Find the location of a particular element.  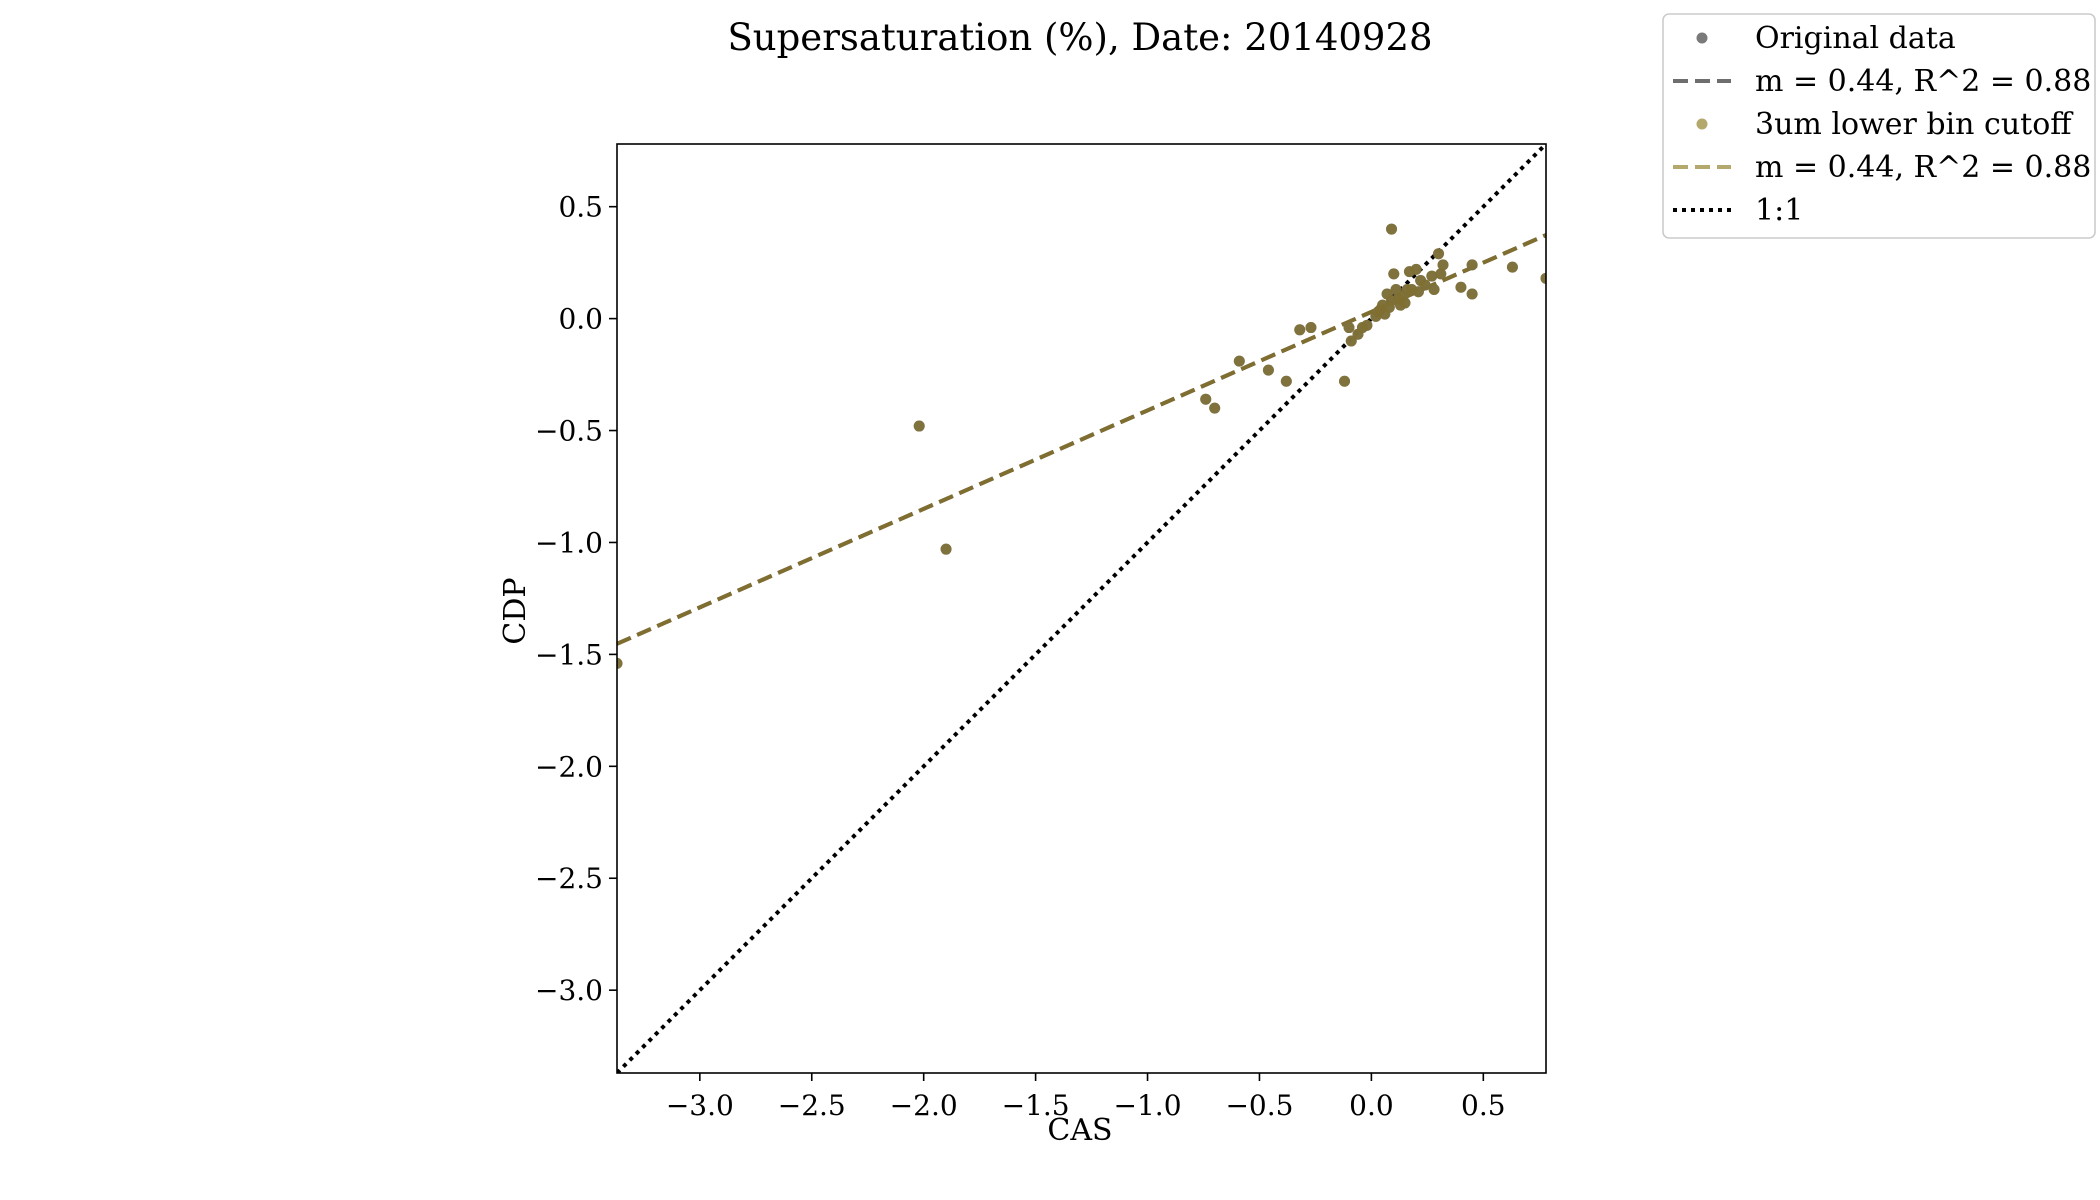

legend-label: 3um lower bin cutoff is located at coordinates (1914, 124).